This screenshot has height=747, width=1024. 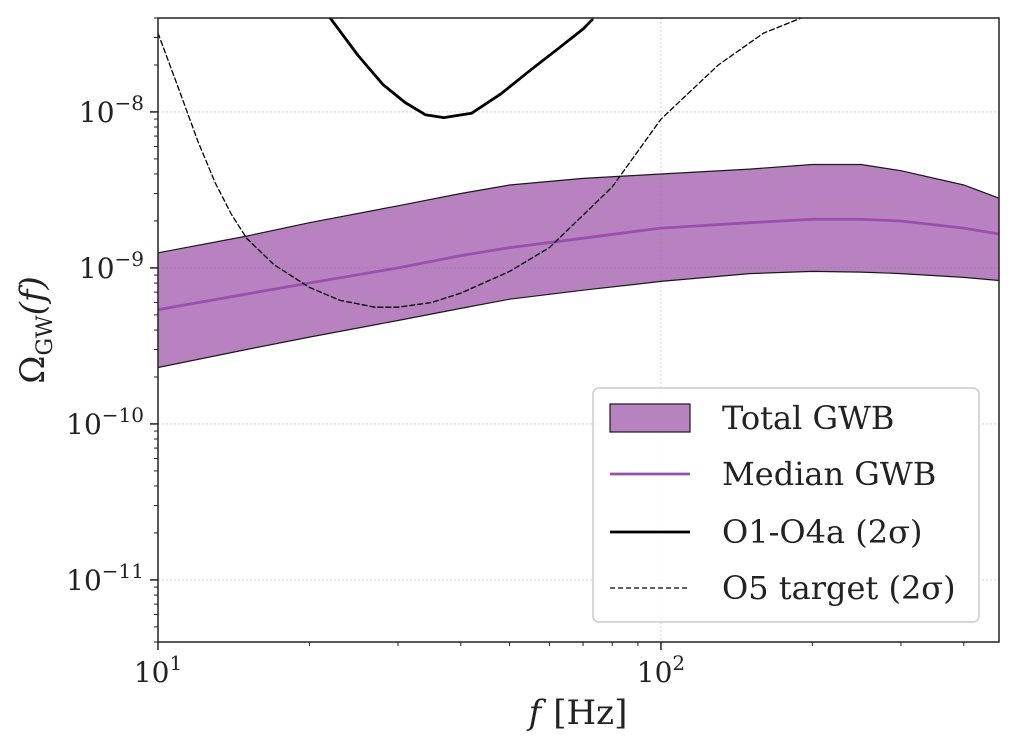 I want to click on legend-frame, so click(x=786, y=505).